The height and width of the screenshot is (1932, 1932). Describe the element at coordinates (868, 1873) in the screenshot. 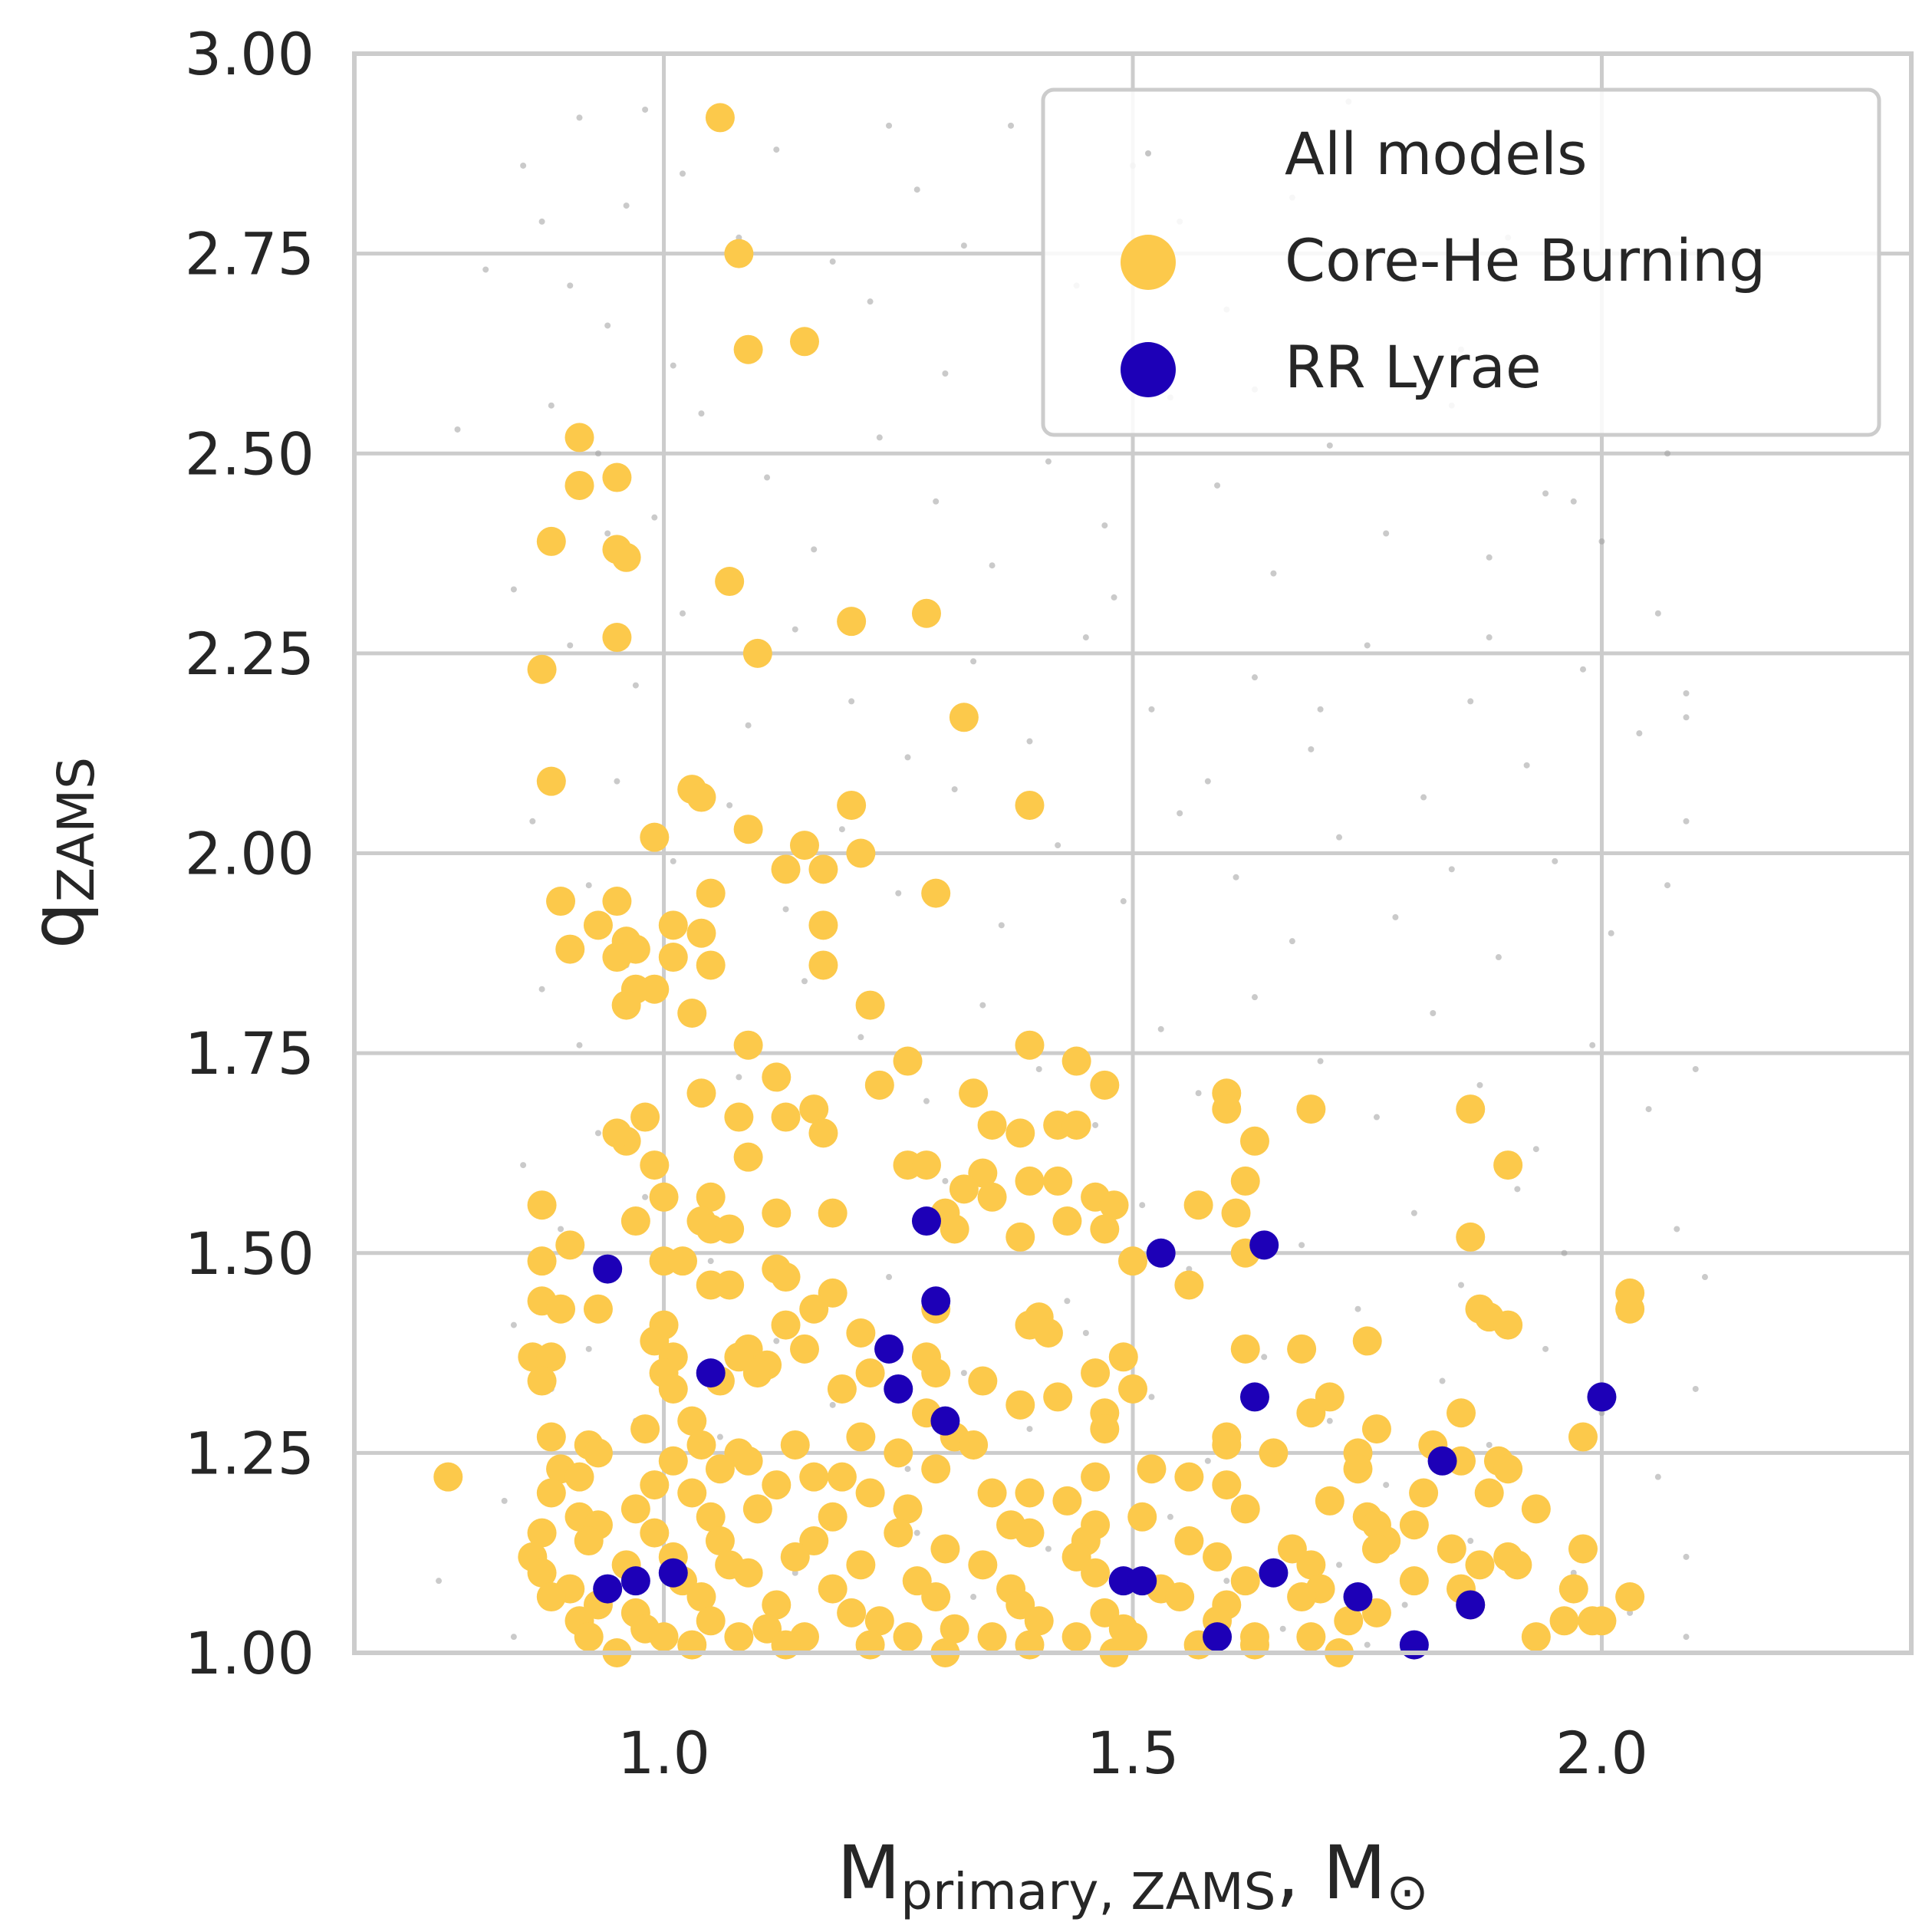

I see `x-axis-title-main: M` at that location.